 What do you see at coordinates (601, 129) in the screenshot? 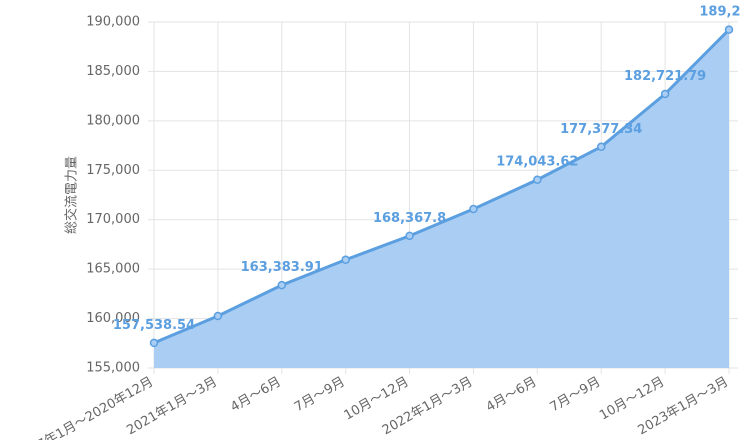
I see `value-label: 177,377.34` at bounding box center [601, 129].